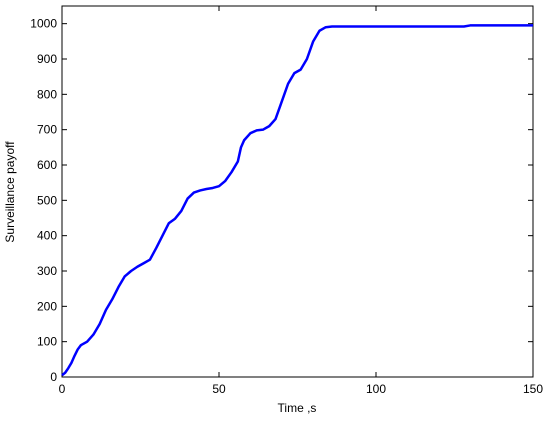 The height and width of the screenshot is (425, 550). I want to click on x-tick-label: 50, so click(219, 389).